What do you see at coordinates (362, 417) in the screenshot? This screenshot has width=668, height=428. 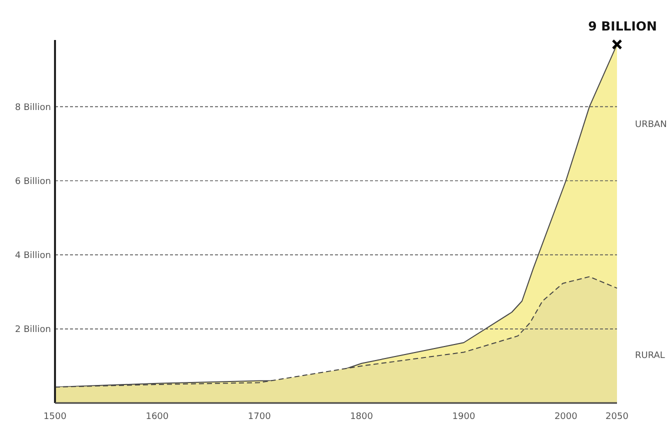 I see `x-tick-label: 1800` at bounding box center [362, 417].